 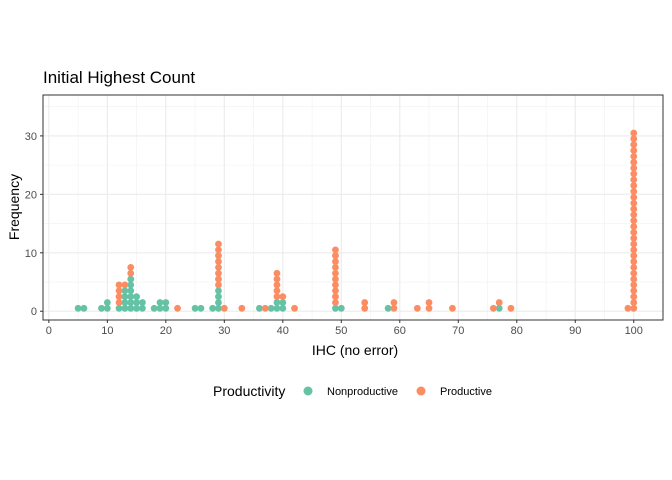 I want to click on y-tick-label: 10, so click(x=31, y=254).